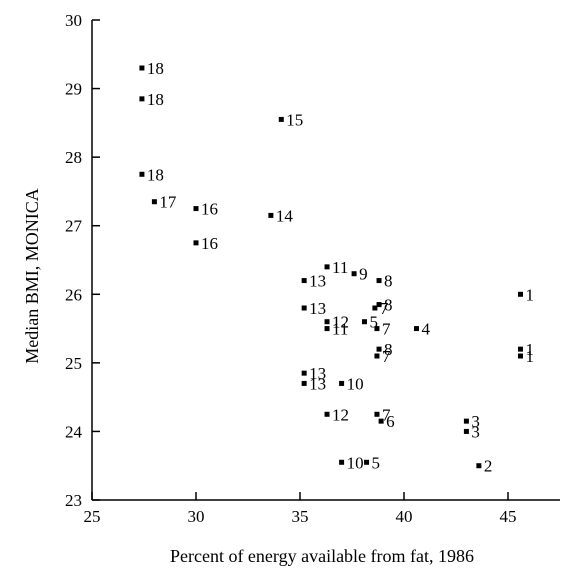 The image size is (581, 570). I want to click on x-tick-label: 45, so click(508, 516).